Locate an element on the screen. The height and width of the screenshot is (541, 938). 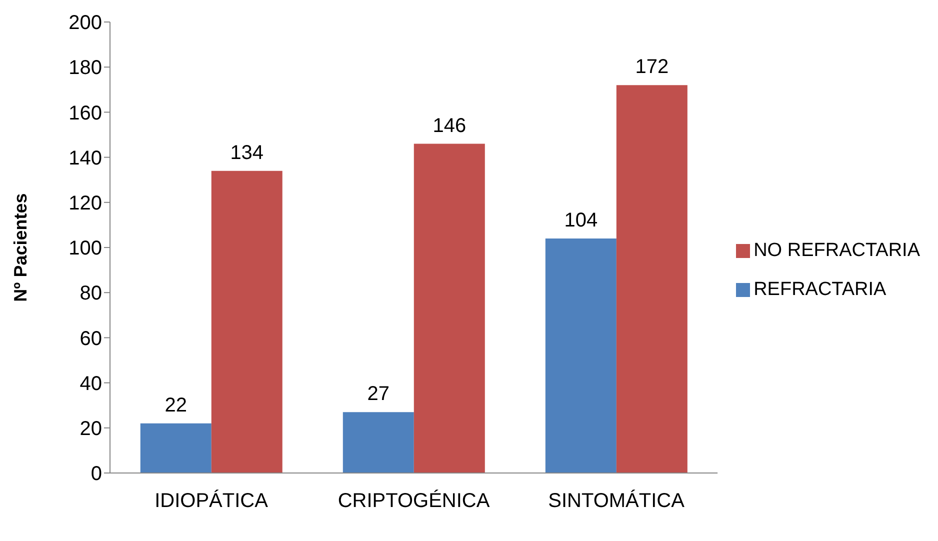
y-tick-label: 100 is located at coordinates (85, 249).